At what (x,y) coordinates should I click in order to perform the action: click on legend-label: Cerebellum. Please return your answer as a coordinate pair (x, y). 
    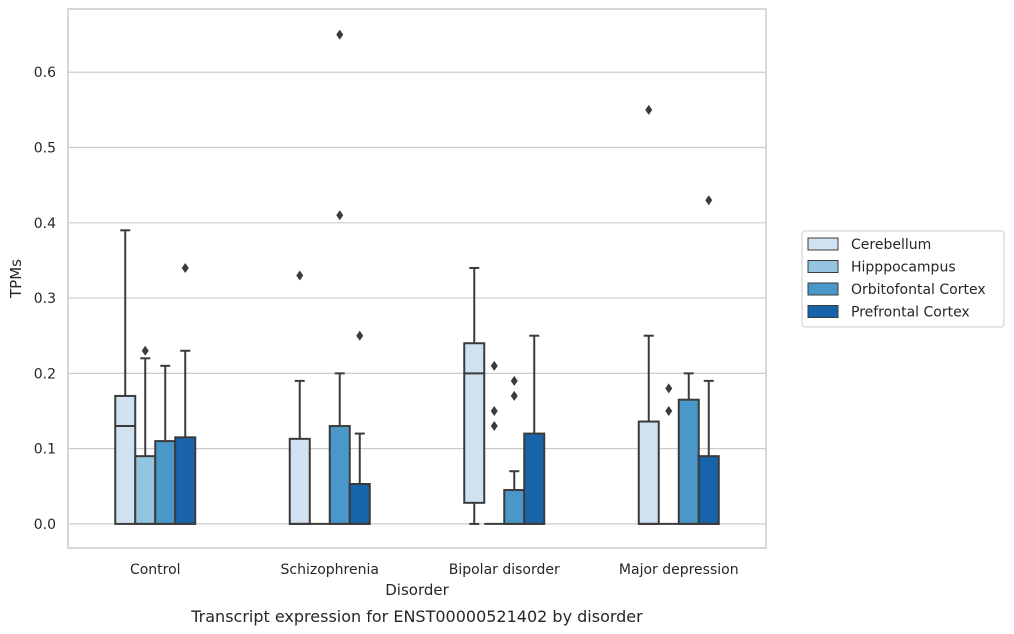
    Looking at the image, I should click on (891, 245).